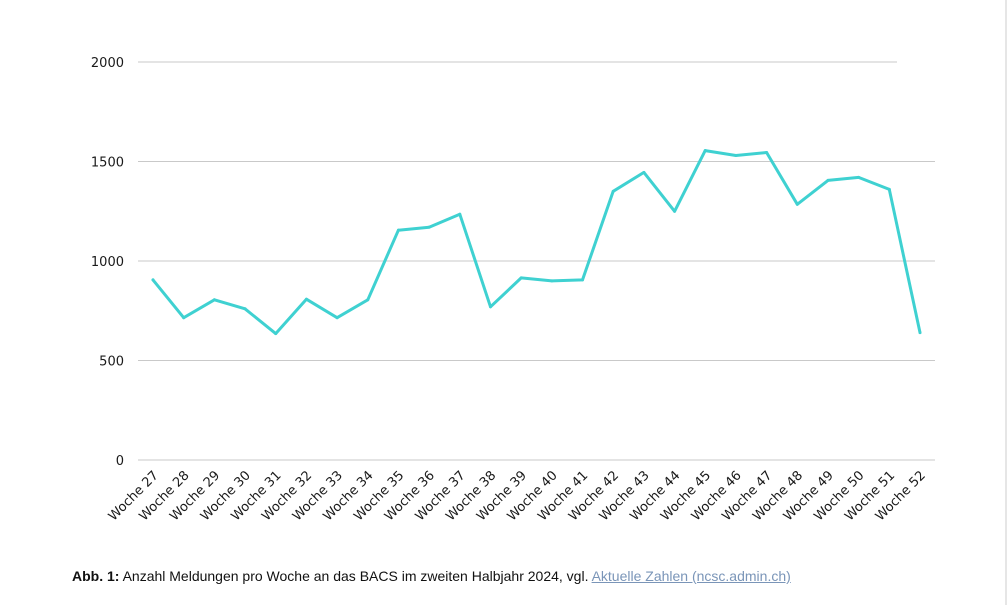  I want to click on caption-label: Abb. 1:, so click(96, 576).